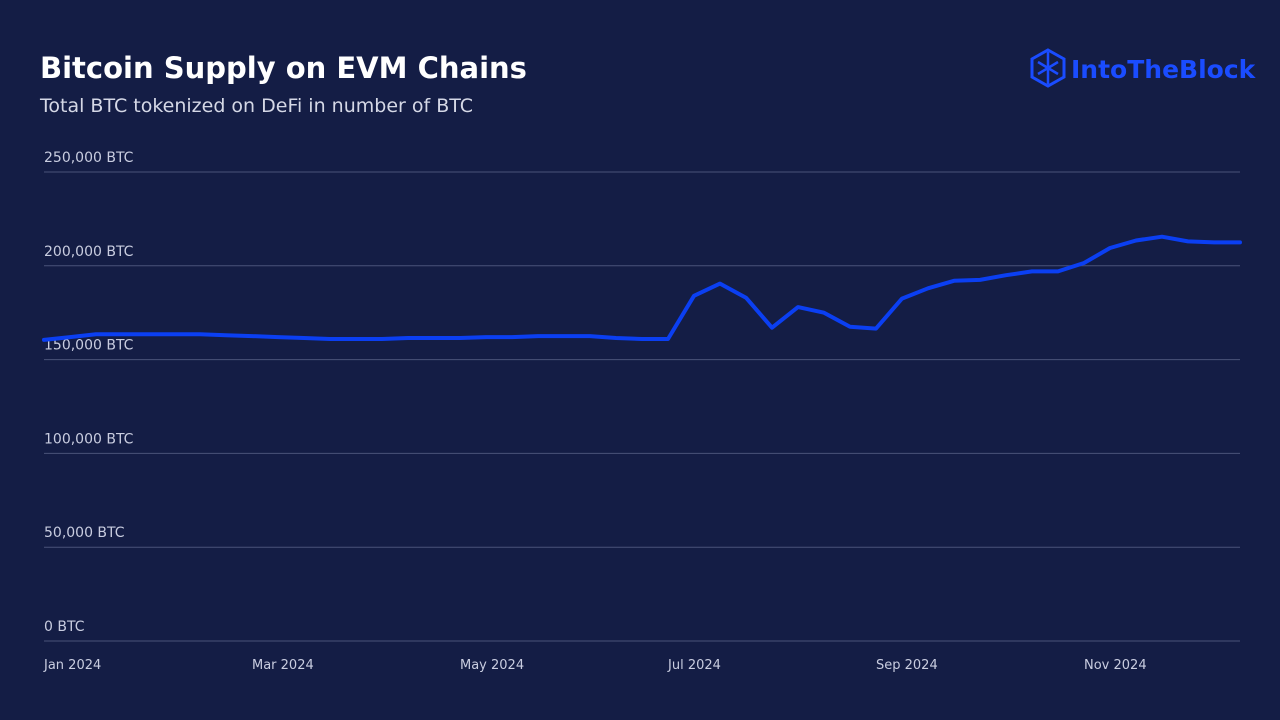 This screenshot has height=720, width=1280. What do you see at coordinates (64, 627) in the screenshot?
I see `y-tick-label: 0 BTC` at bounding box center [64, 627].